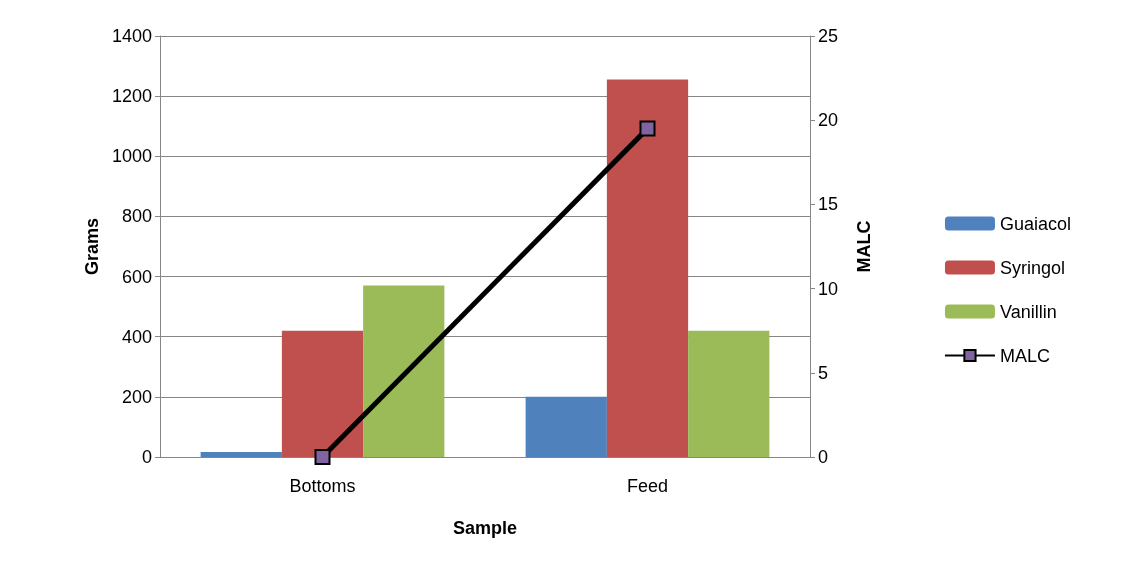 This screenshot has height=579, width=1121. I want to click on legend-label: Vanillin, so click(1028, 311).